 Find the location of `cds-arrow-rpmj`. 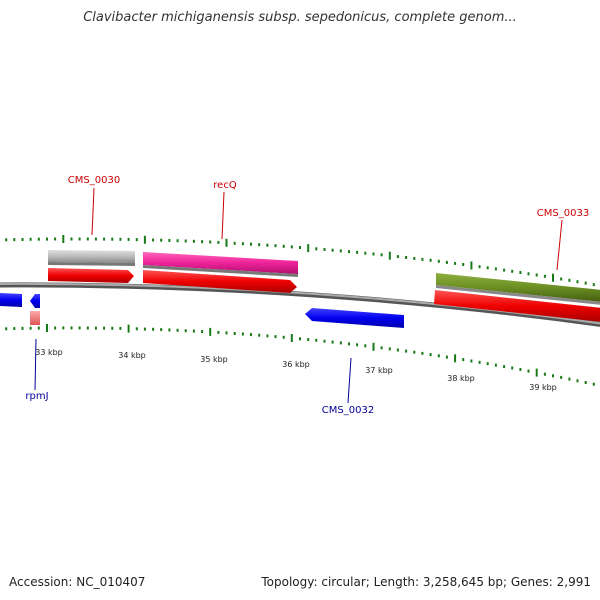

cds-arrow-rpmj is located at coordinates (35, 301).